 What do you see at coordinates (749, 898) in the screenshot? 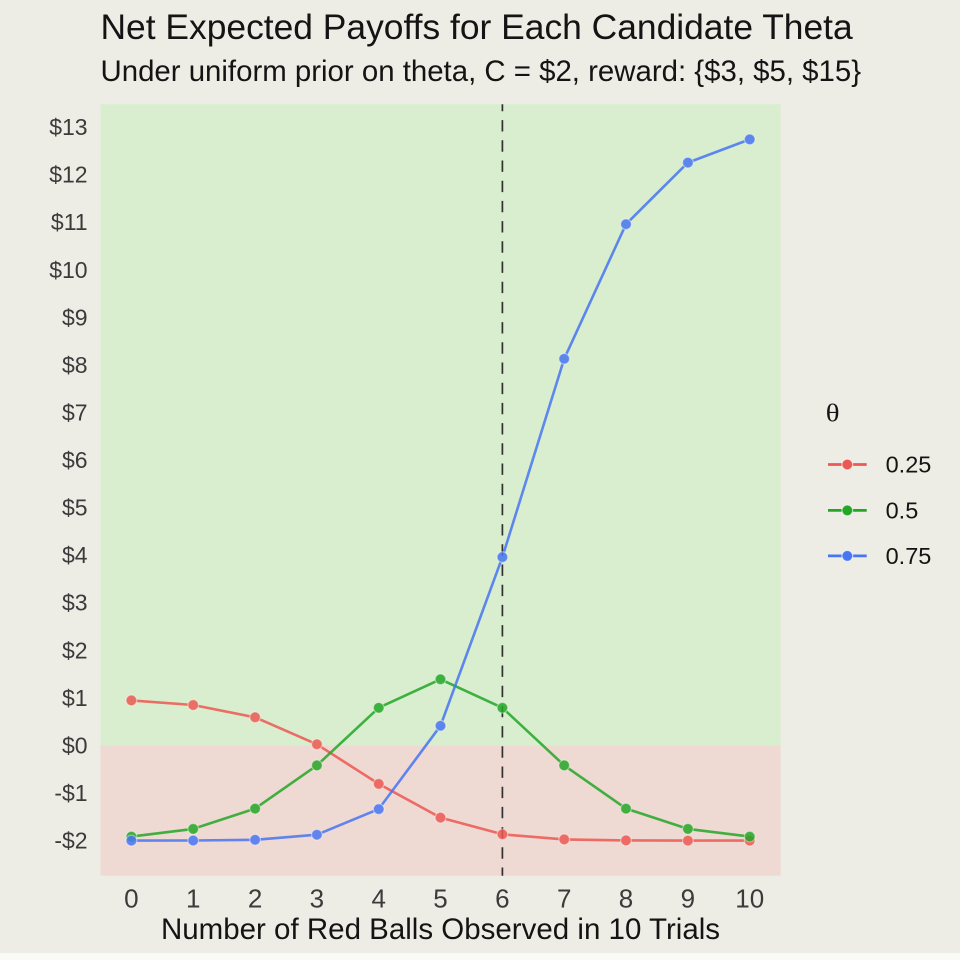
I see `svg-text: 10` at bounding box center [749, 898].